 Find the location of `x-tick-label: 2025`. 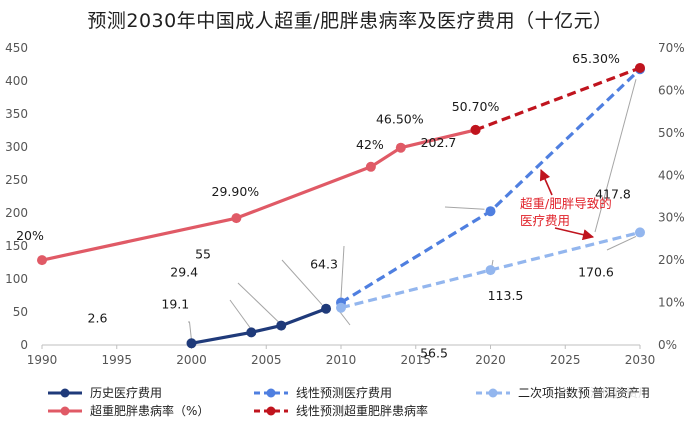

x-tick-label: 2025 is located at coordinates (565, 360).